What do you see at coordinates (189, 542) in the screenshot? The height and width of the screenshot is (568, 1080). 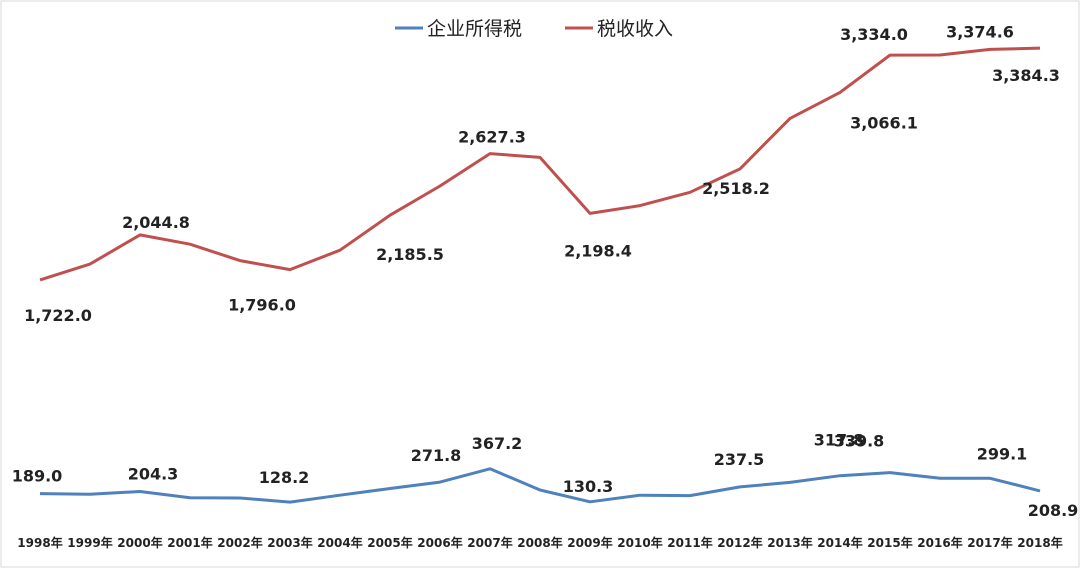 I see `x-tick-label: 2001年` at bounding box center [189, 542].